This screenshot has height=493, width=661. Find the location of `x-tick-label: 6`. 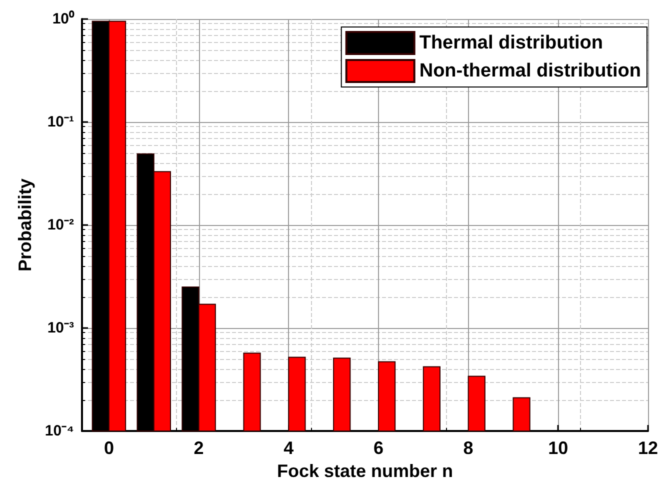

x-tick-label: 6 is located at coordinates (378, 448).